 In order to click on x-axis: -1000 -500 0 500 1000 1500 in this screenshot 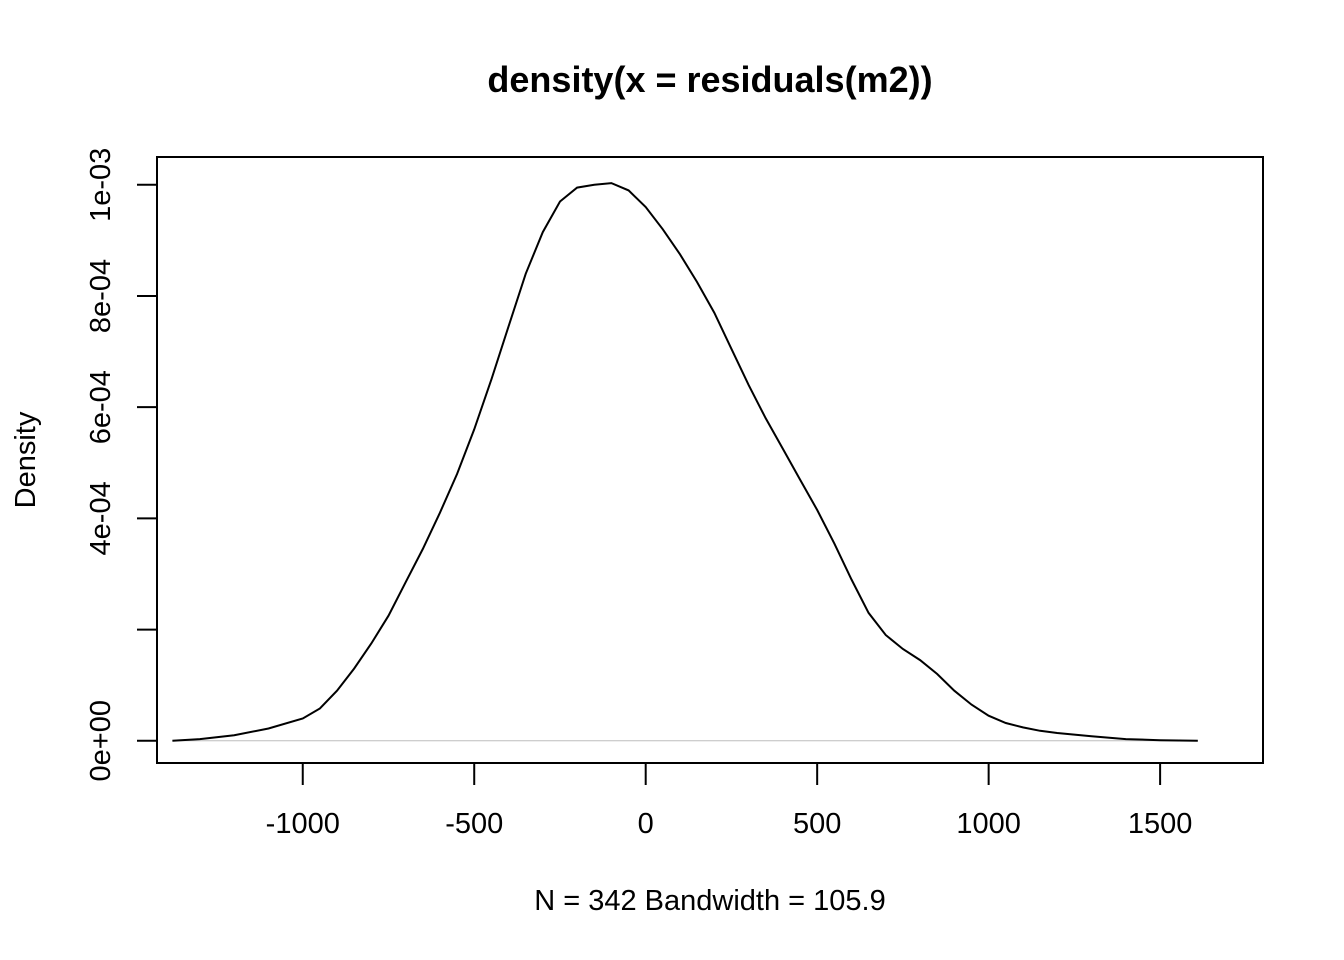, I will do `click(729, 801)`.